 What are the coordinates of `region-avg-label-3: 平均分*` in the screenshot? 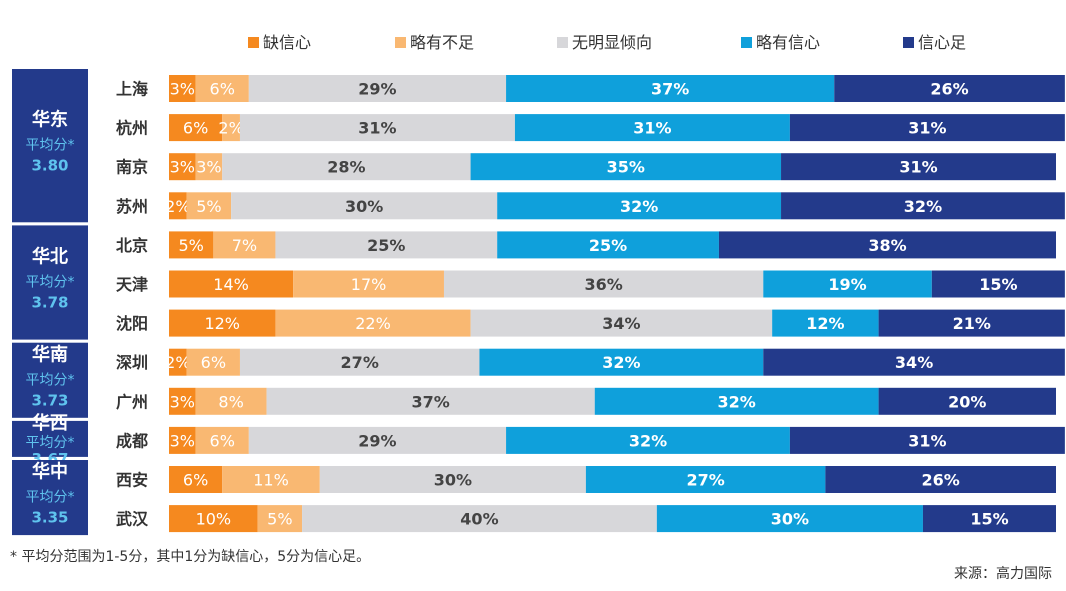 It's located at (50, 380).